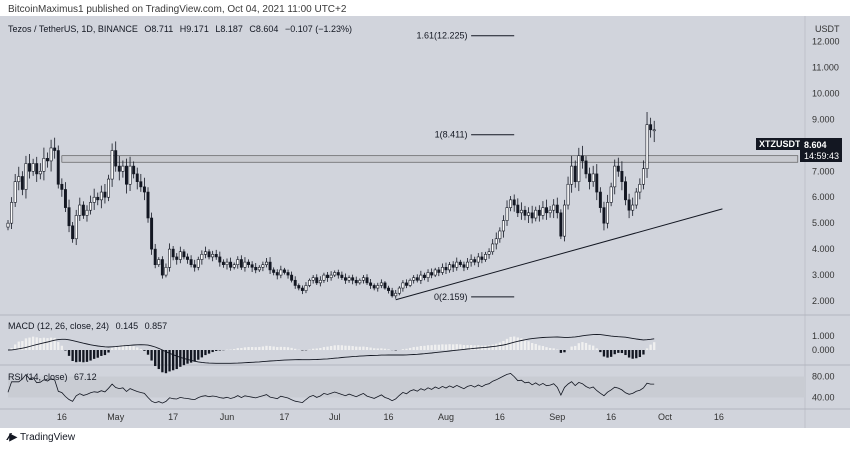  Describe the element at coordinates (826, 93) in the screenshot. I see `price-tick-label: 10.000` at that location.